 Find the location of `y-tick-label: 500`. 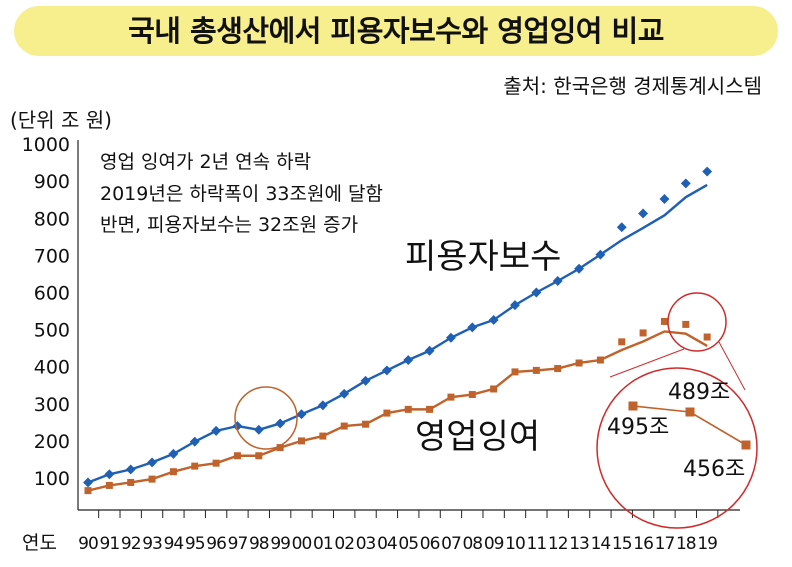

y-tick-label: 500 is located at coordinates (52, 331).